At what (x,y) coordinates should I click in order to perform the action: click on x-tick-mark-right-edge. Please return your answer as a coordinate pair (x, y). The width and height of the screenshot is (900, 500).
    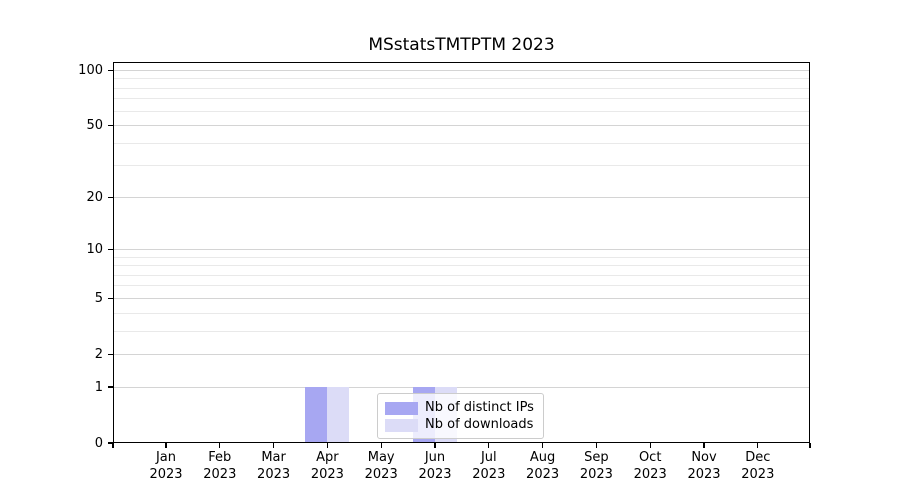
    Looking at the image, I should click on (810, 445).